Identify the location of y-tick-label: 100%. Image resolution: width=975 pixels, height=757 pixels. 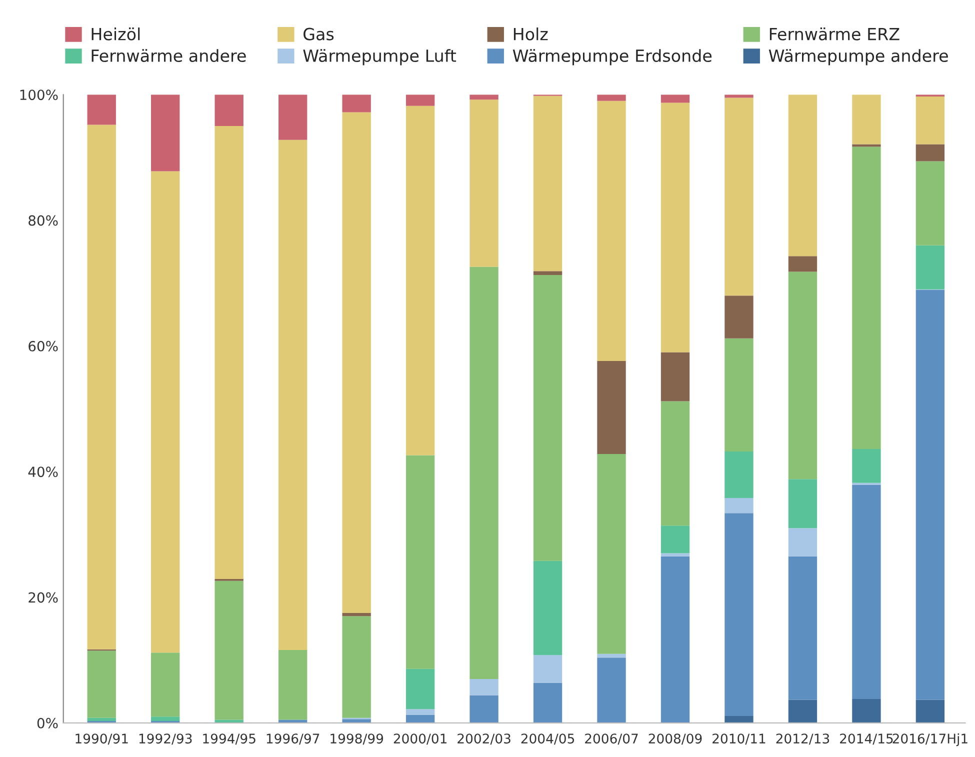
(39, 95).